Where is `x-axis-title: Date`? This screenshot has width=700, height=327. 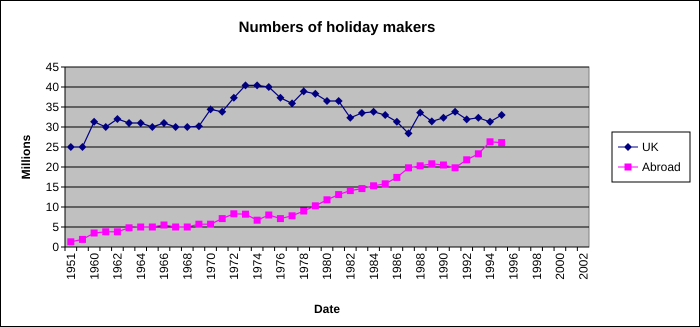
x-axis-title: Date is located at coordinates (327, 309).